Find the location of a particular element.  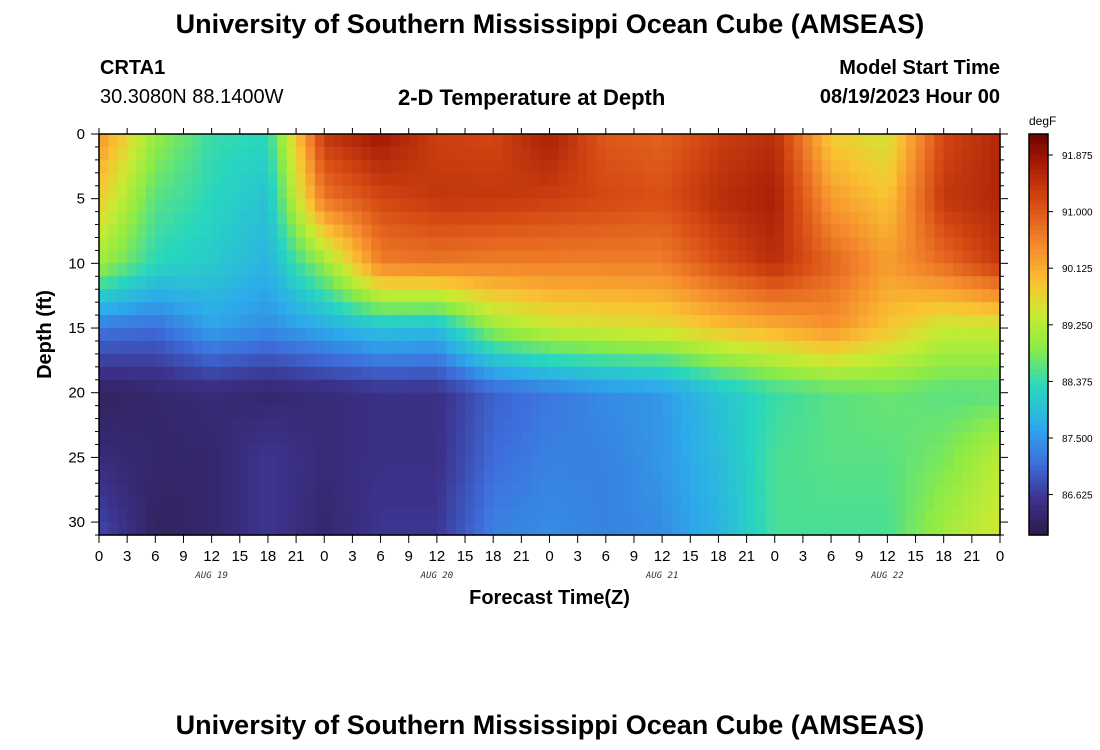

colorbar-tick-label: 89.250 is located at coordinates (1077, 326).